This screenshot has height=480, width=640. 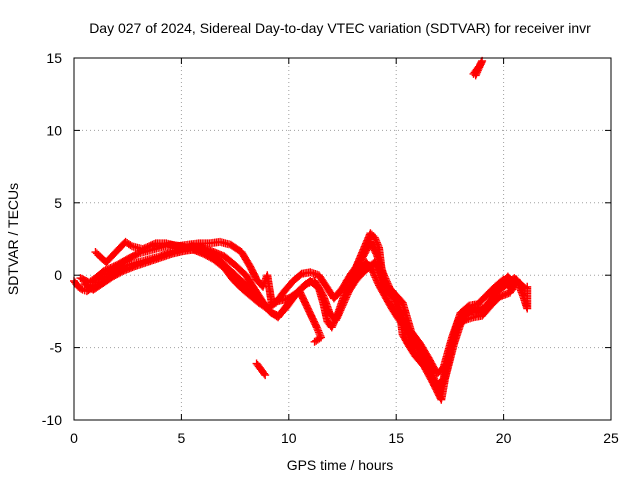 I want to click on y-axis-label: SDTVAR / TECUs, so click(x=13, y=239).